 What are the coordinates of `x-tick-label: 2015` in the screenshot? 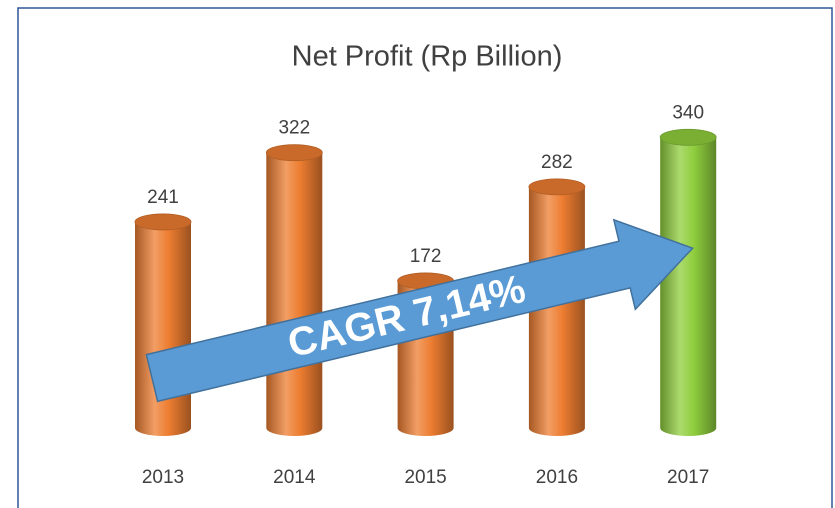 It's located at (425, 477).